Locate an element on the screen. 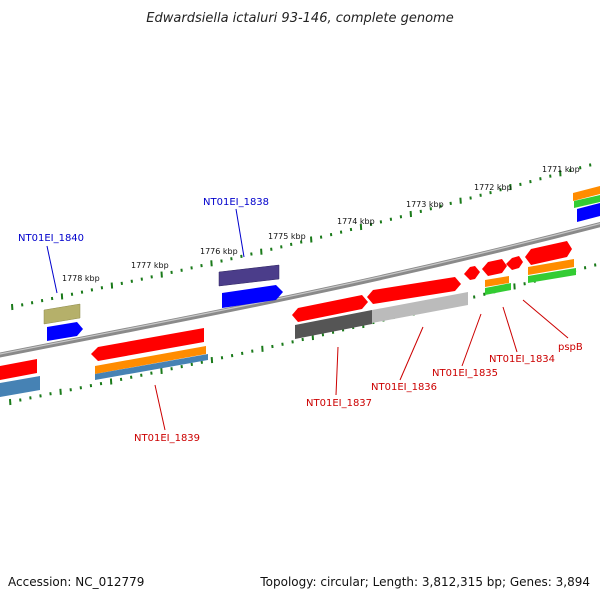  tick-label-1775: 1775 kbp is located at coordinates (287, 236).